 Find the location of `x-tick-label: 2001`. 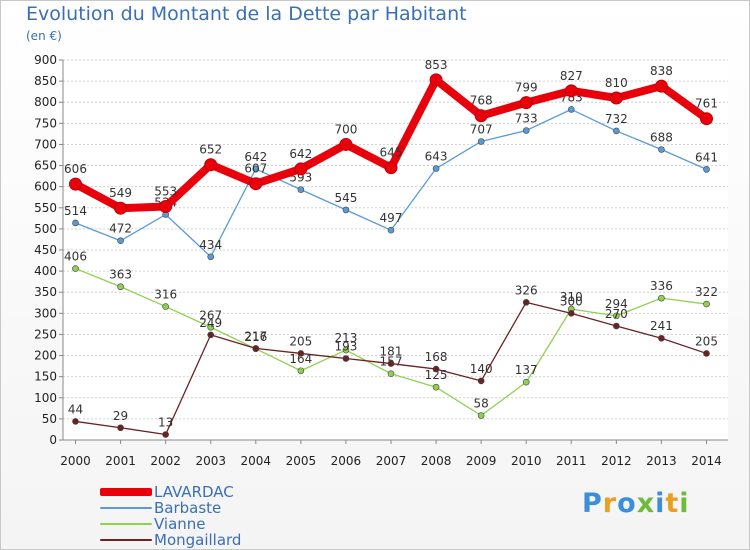

x-tick-label: 2001 is located at coordinates (120, 461).